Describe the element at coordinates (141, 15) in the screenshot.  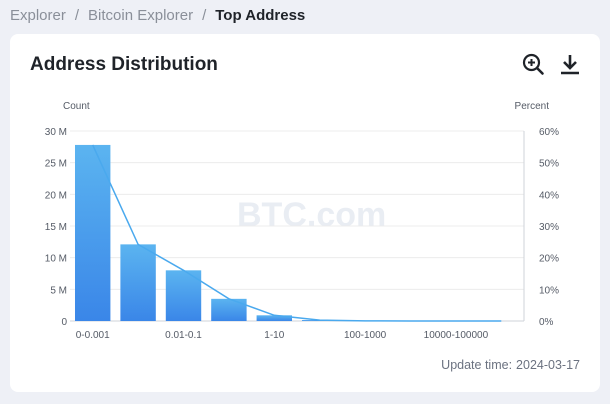
I see `breadcrumb-item-bitcoin-explorer: Bitcoin Explorer` at that location.